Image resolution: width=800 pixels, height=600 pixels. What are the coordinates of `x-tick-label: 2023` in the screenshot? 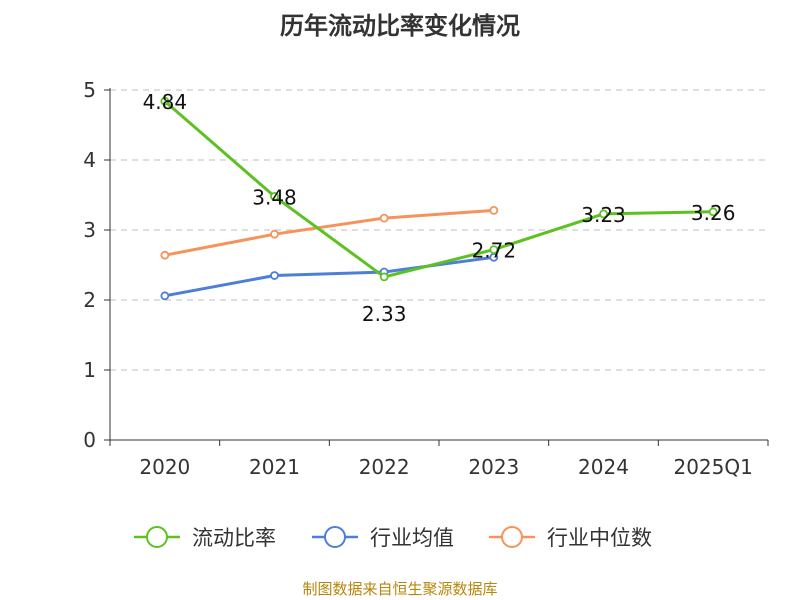 It's located at (493, 467).